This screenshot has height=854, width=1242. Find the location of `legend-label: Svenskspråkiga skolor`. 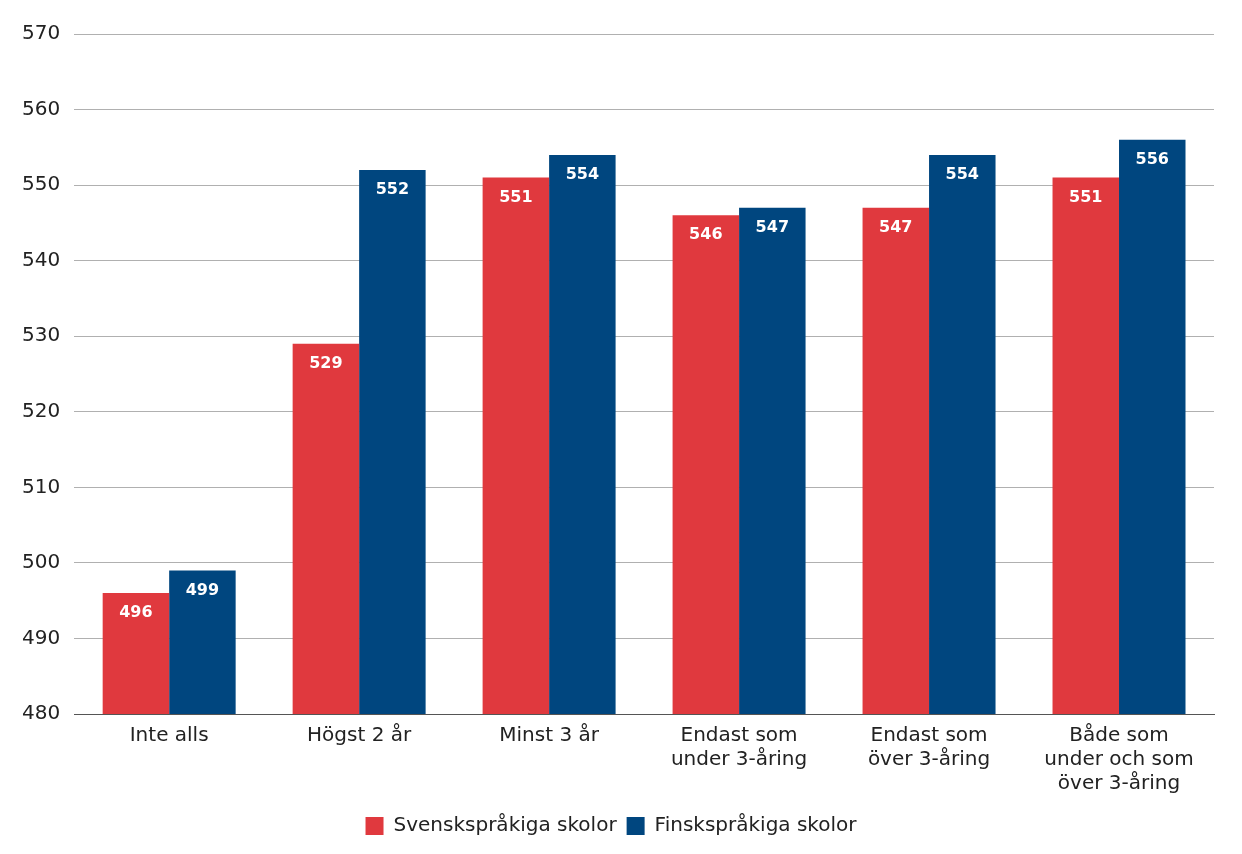

legend-label: Svenskspråkiga skolor is located at coordinates (505, 824).